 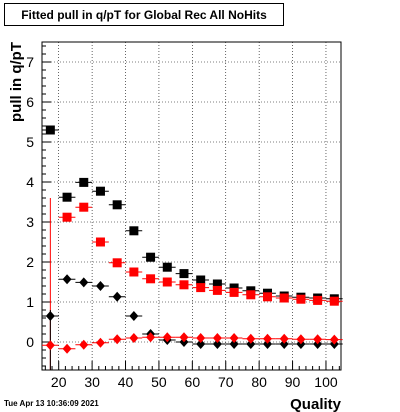 What do you see at coordinates (30, 302) in the screenshot?
I see `y-tick-label: 1` at bounding box center [30, 302].